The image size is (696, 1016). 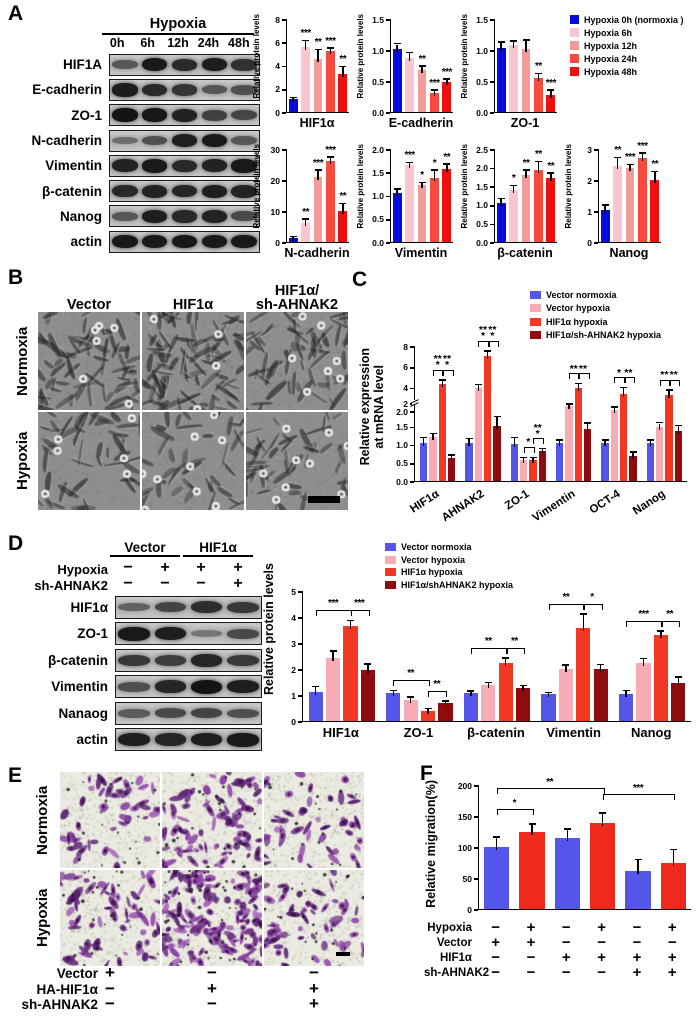 I want to click on blot-label: N-cadherin, so click(x=66, y=141).